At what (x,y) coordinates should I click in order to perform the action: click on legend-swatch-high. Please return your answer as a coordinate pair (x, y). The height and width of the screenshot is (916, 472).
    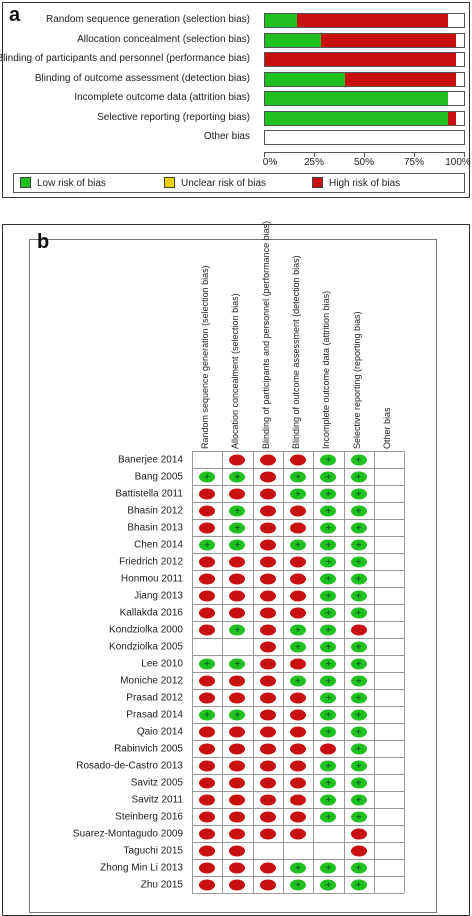
    Looking at the image, I should click on (317, 182).